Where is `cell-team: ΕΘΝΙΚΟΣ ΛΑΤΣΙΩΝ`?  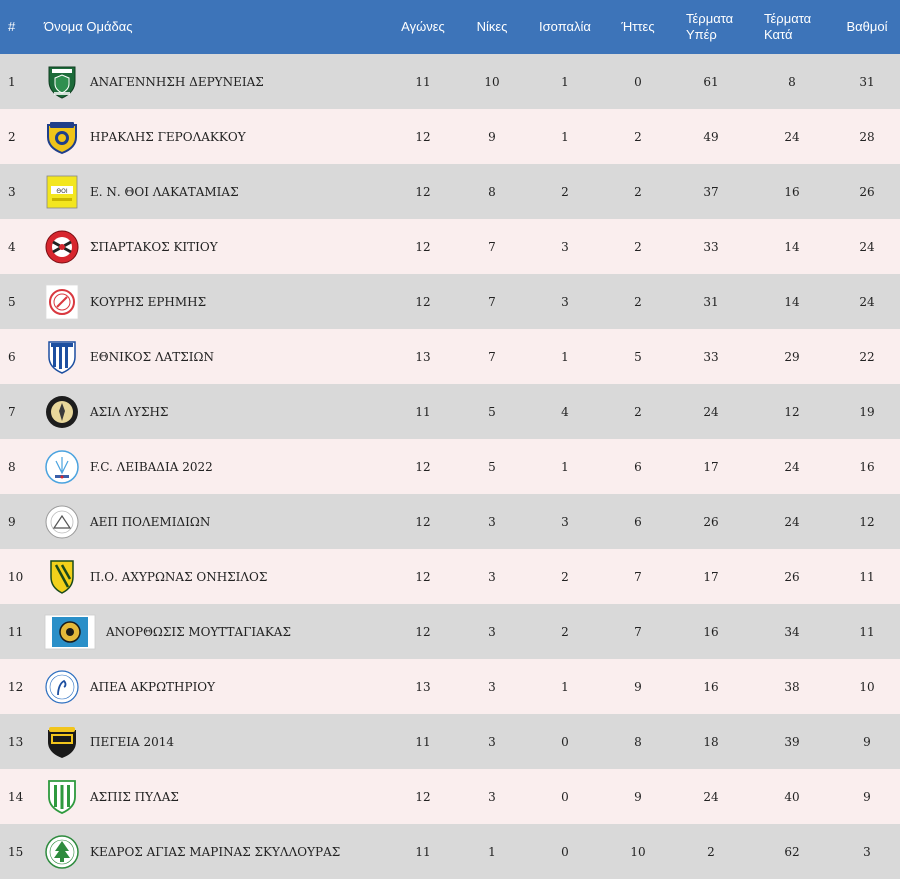 cell-team: ΕΘΝΙΚΟΣ ΛΑΤΣΙΩΝ is located at coordinates (216, 356).